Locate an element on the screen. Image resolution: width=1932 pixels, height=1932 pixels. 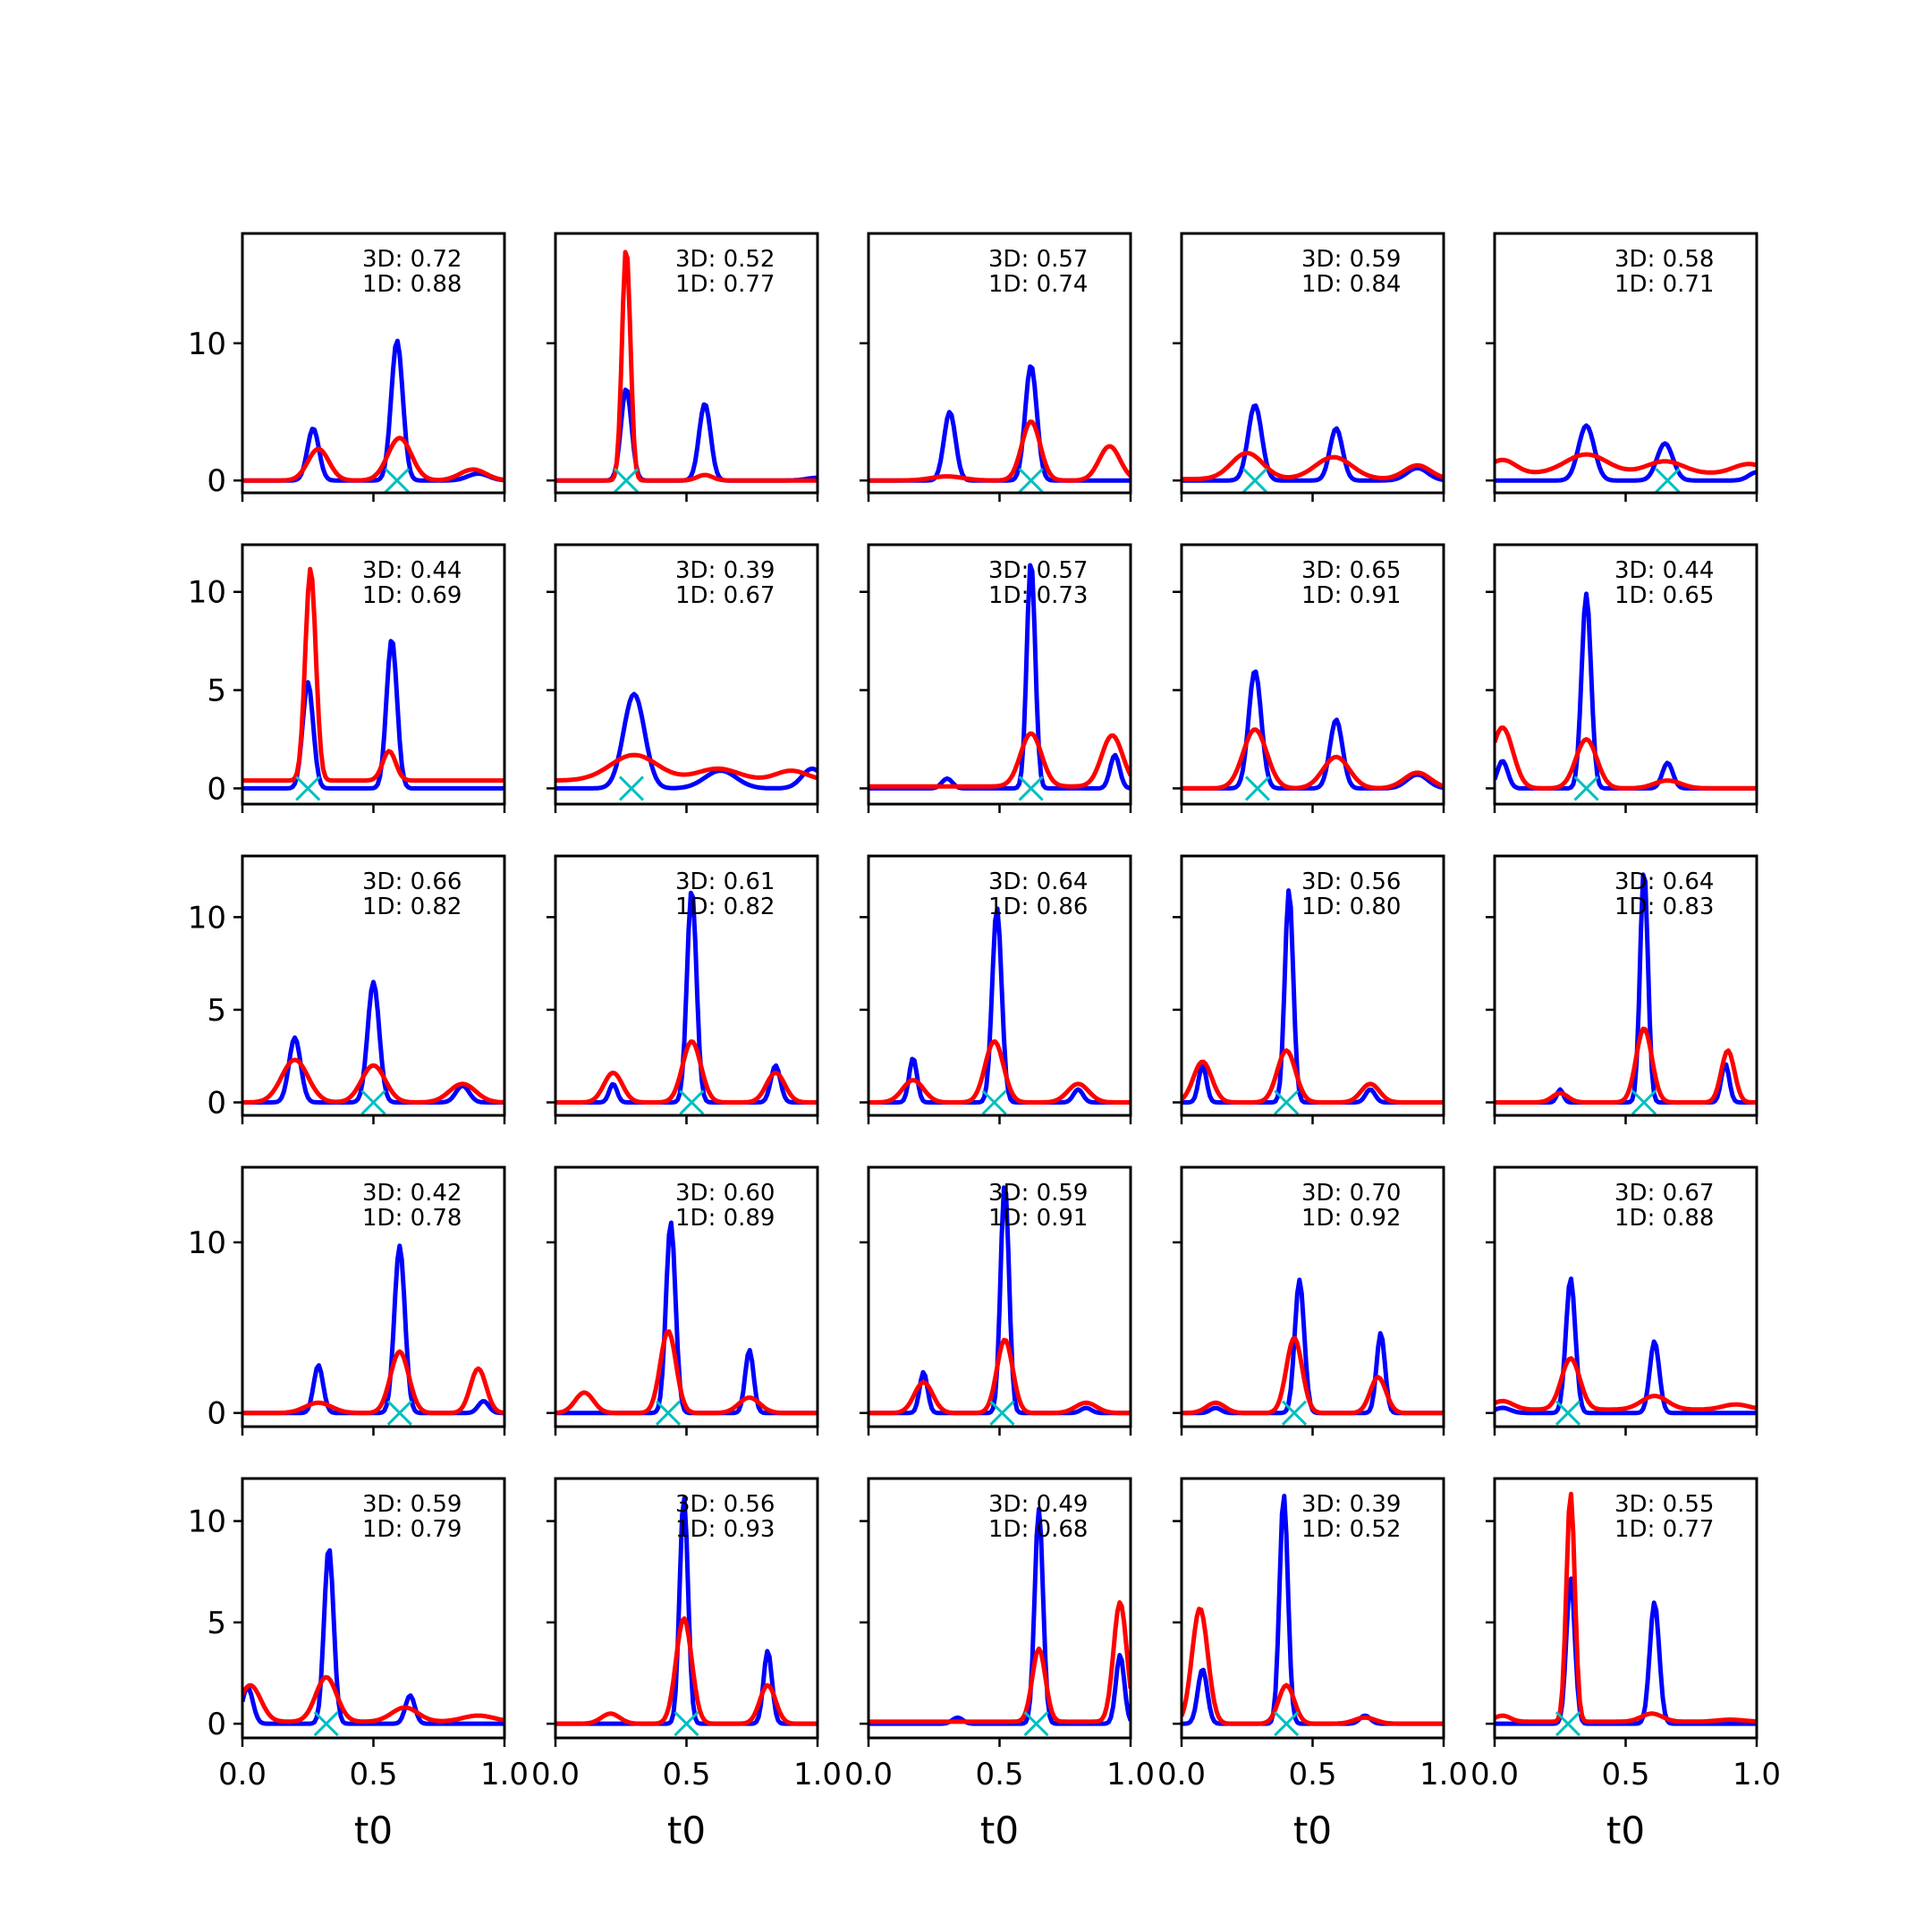
score-1d-label: 1D: 0.74 is located at coordinates (1038, 284).